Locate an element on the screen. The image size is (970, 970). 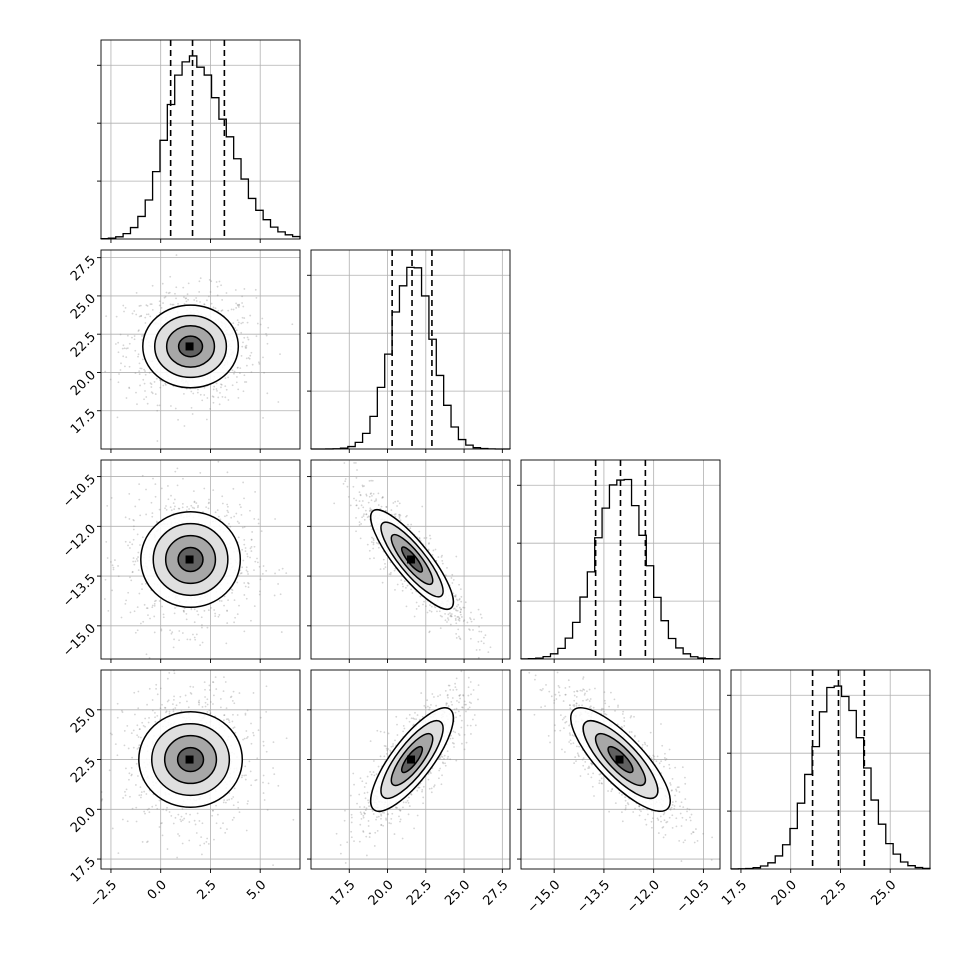
x-tick-label: 25.0 is located at coordinates (883, 893).